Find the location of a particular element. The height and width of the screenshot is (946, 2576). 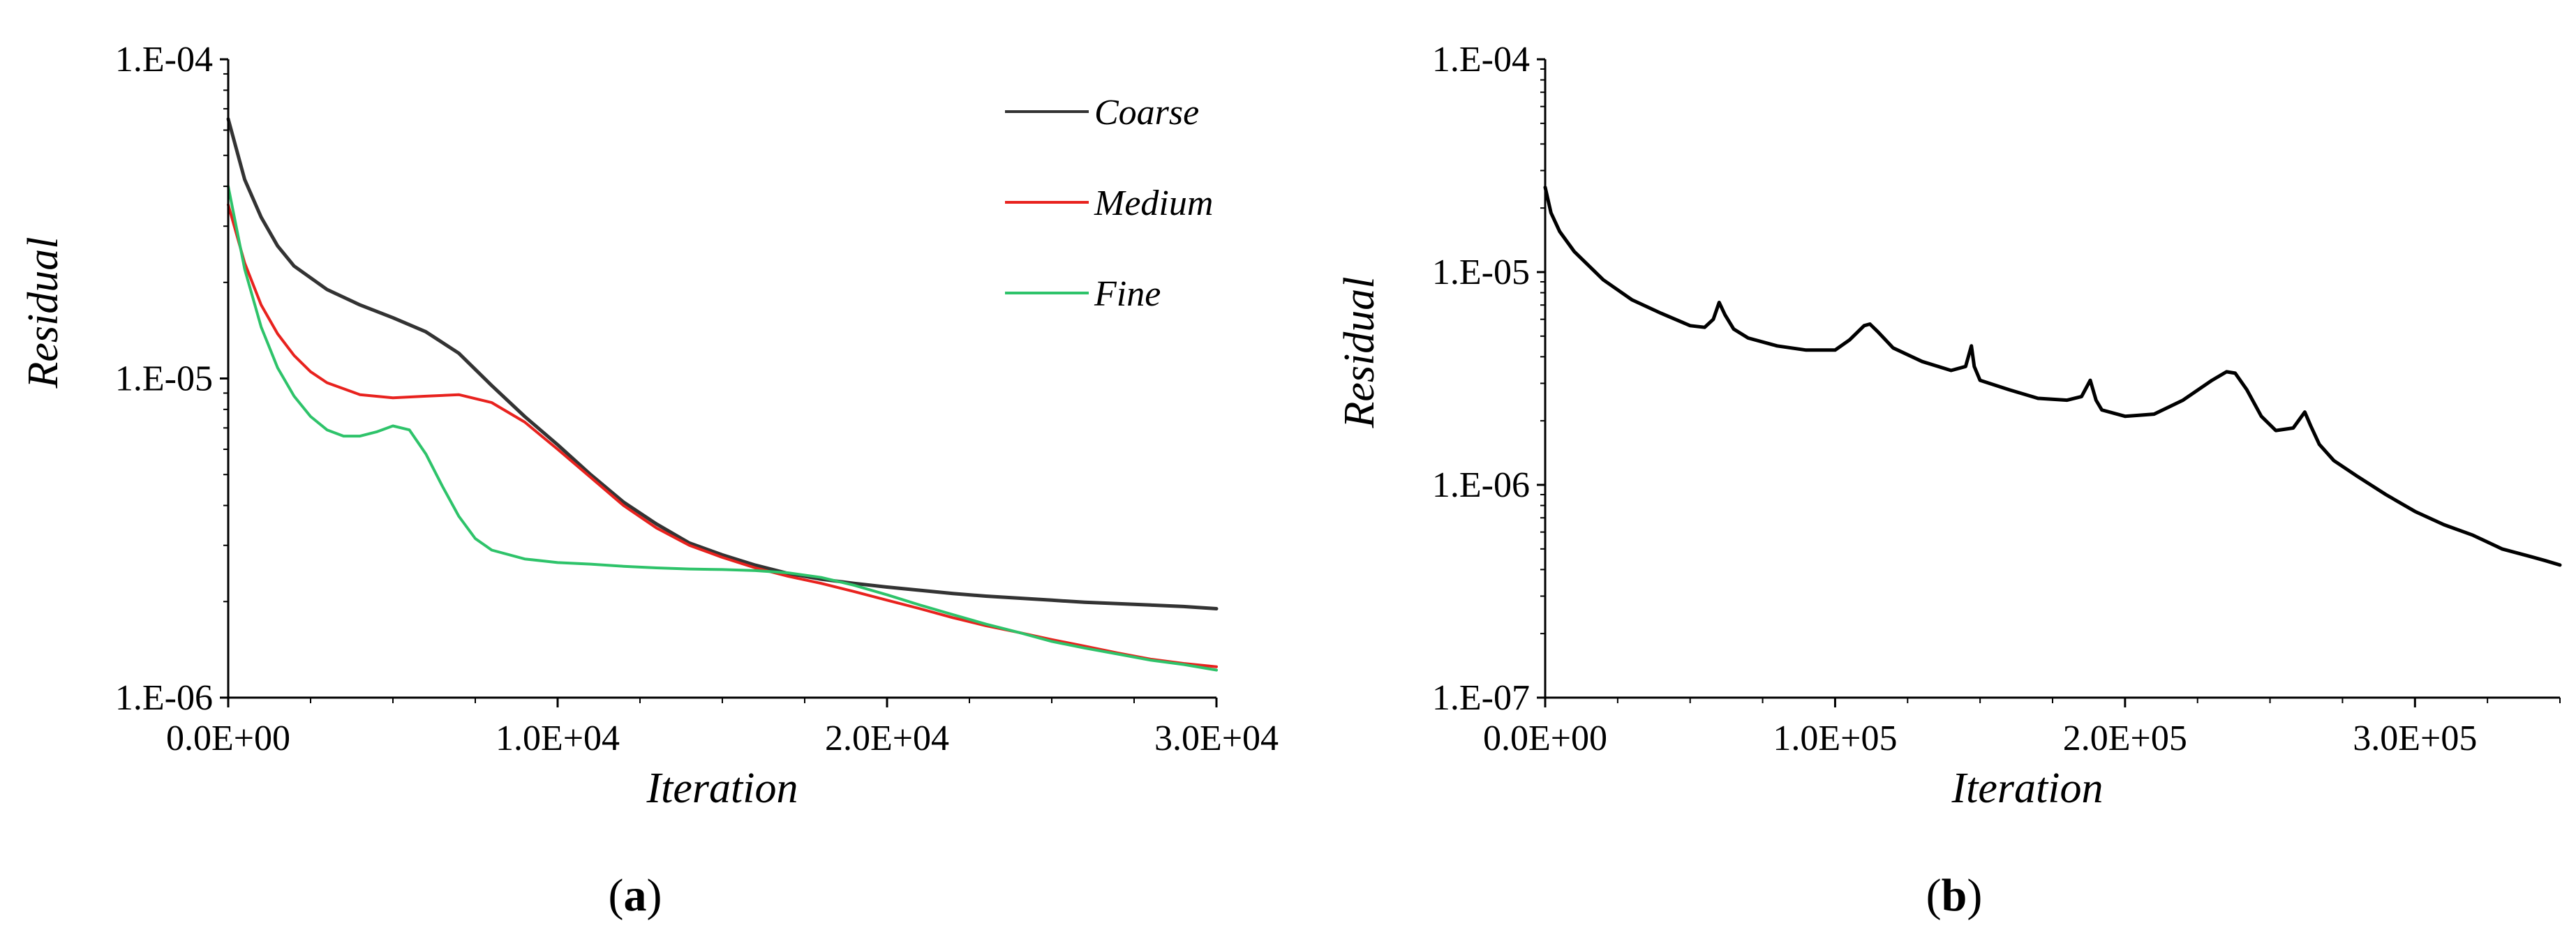

legend-label-fine: Fine is located at coordinates (1127, 294).